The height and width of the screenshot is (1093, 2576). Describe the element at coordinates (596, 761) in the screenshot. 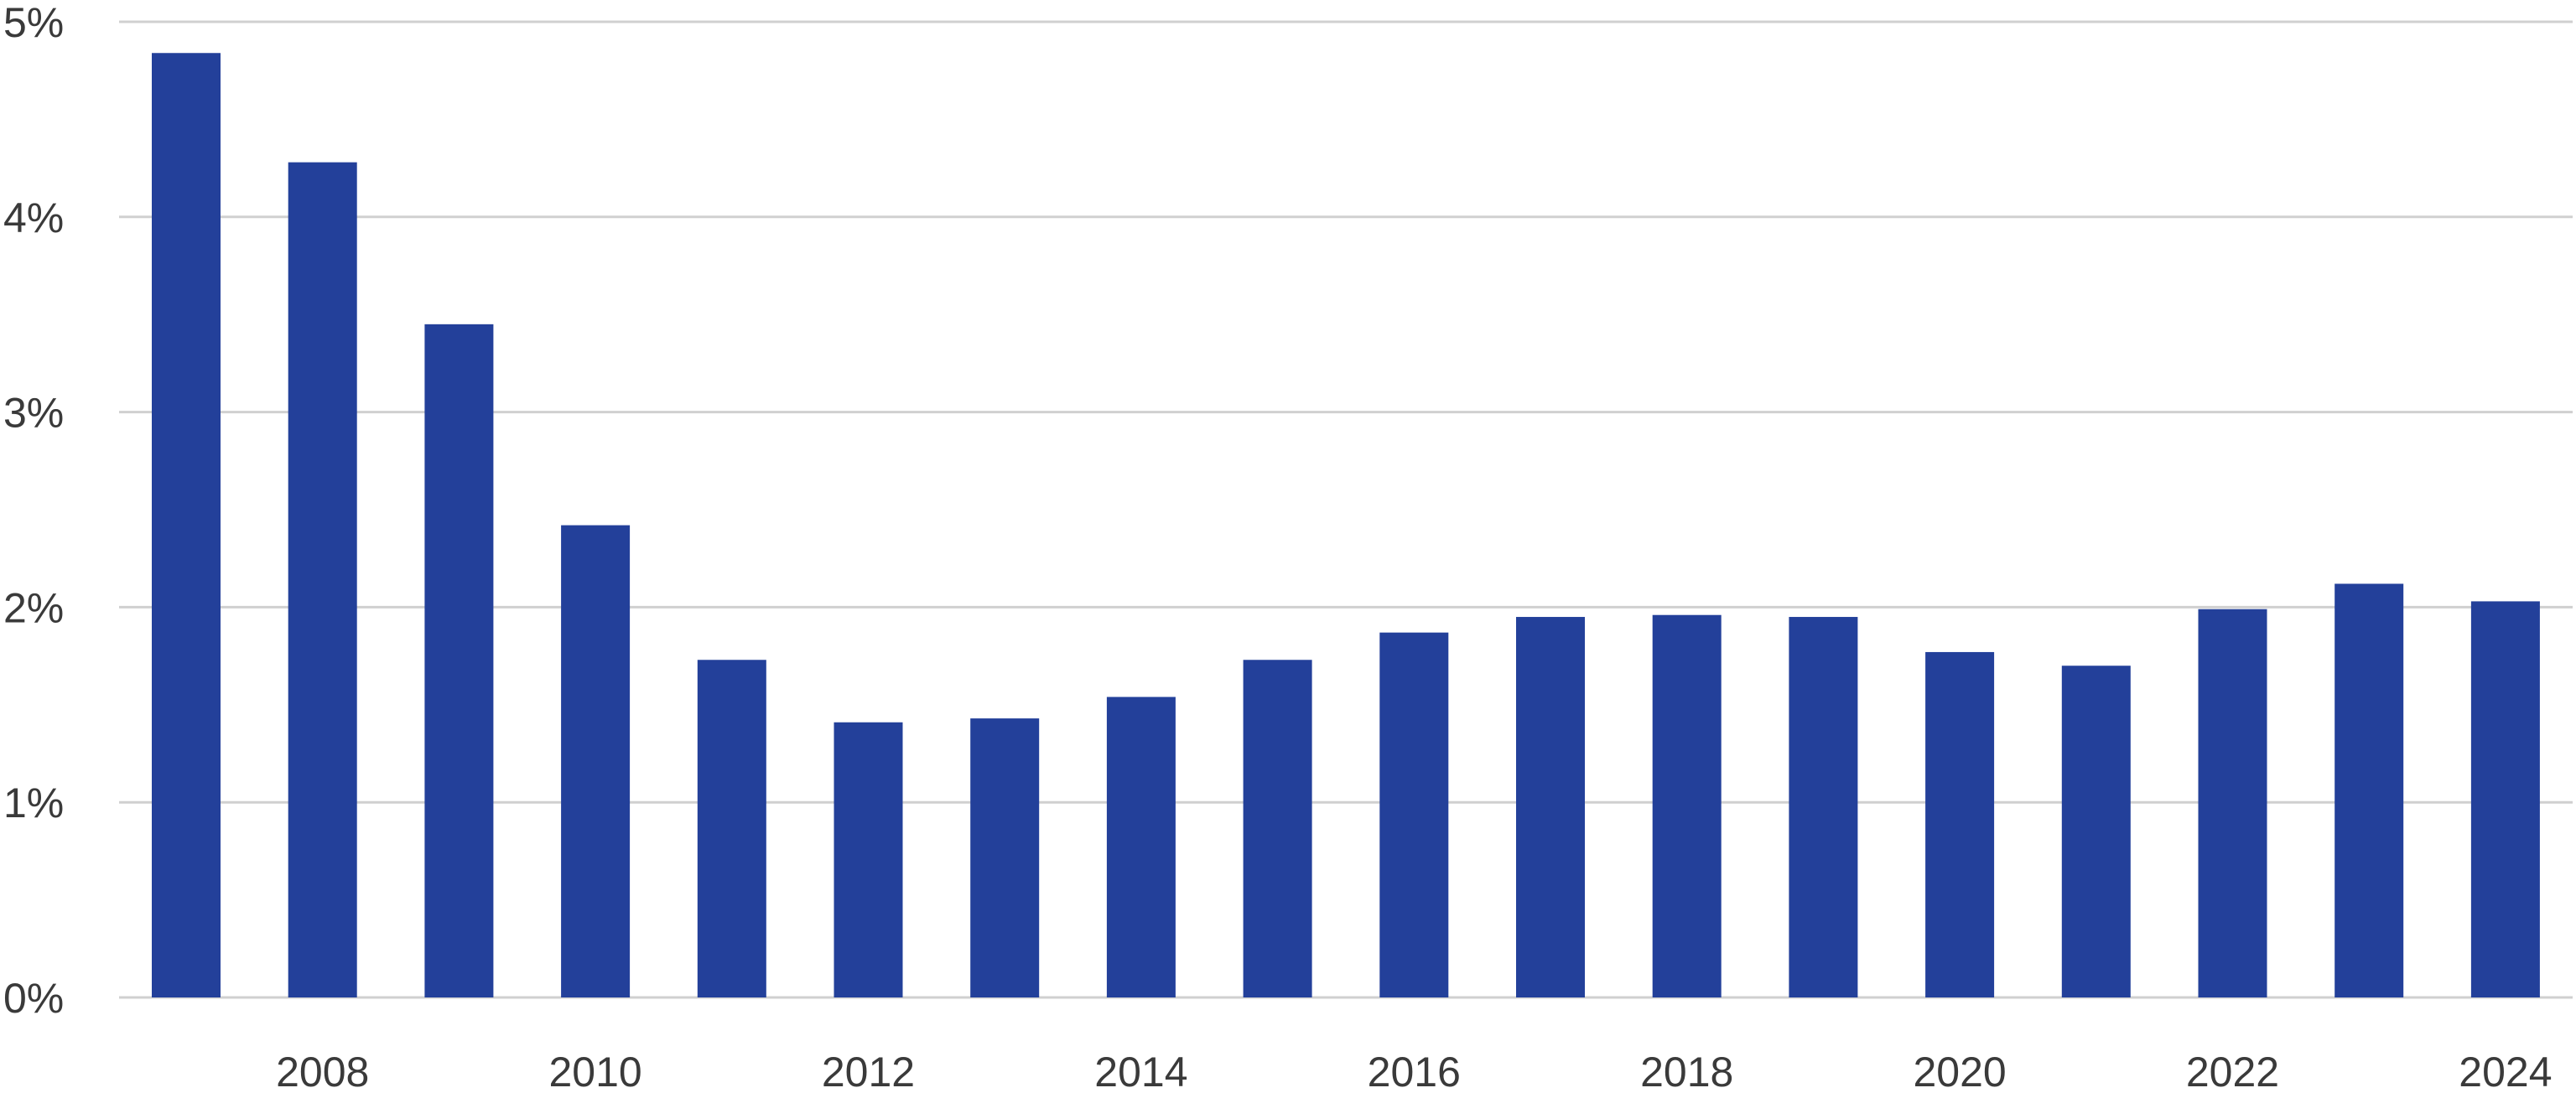

I see `bar-2010` at that location.